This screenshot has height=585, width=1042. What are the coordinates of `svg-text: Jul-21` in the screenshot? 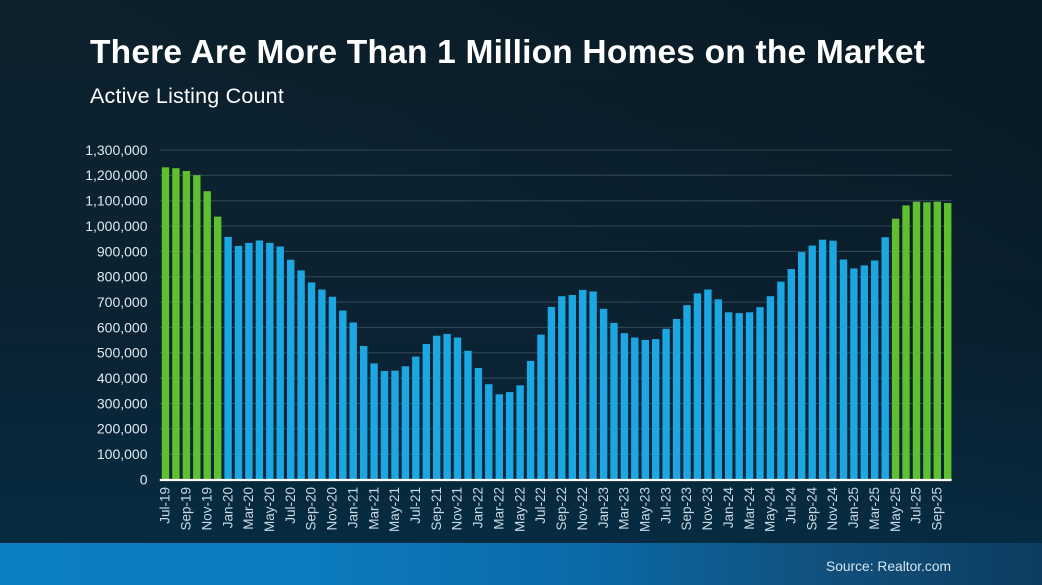 It's located at (415, 505).